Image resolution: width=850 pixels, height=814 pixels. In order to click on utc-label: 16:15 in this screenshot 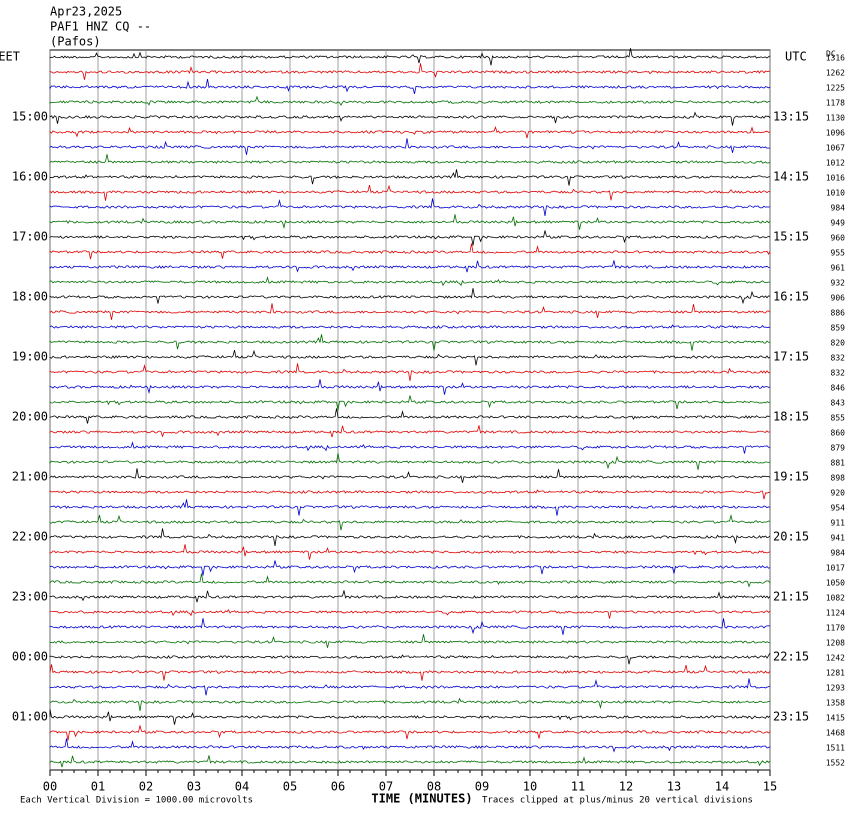, I will do `click(791, 297)`.